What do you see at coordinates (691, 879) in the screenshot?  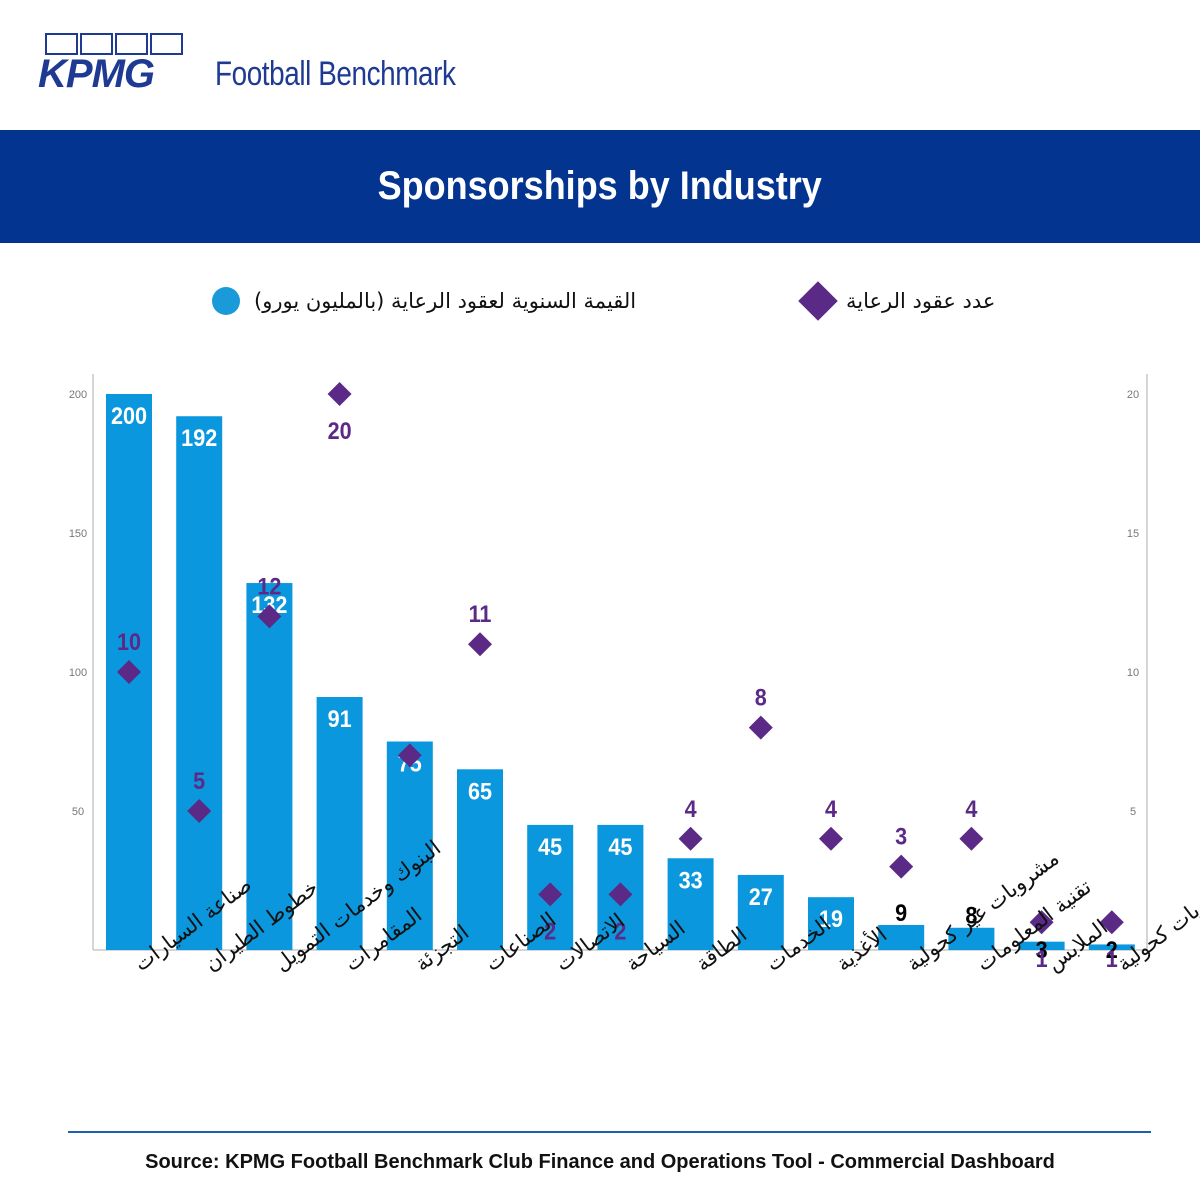 I see `bar-value-label: 33` at bounding box center [691, 879].